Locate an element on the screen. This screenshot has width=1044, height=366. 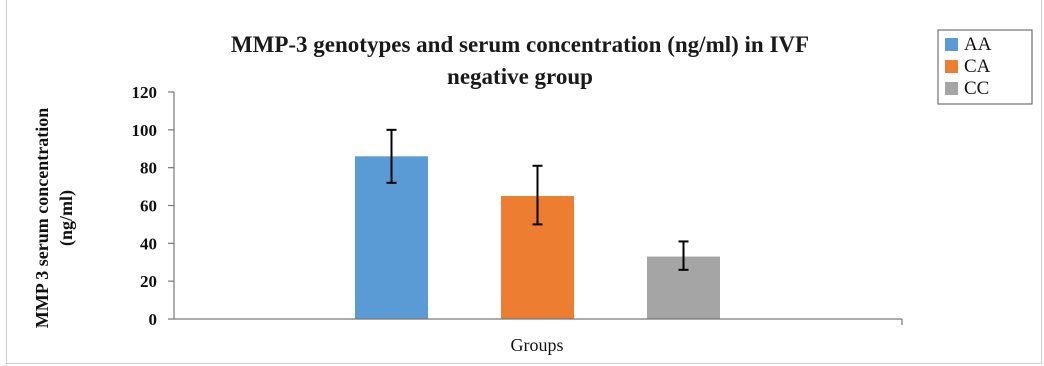
legend-swatch-ca is located at coordinates (951, 66).